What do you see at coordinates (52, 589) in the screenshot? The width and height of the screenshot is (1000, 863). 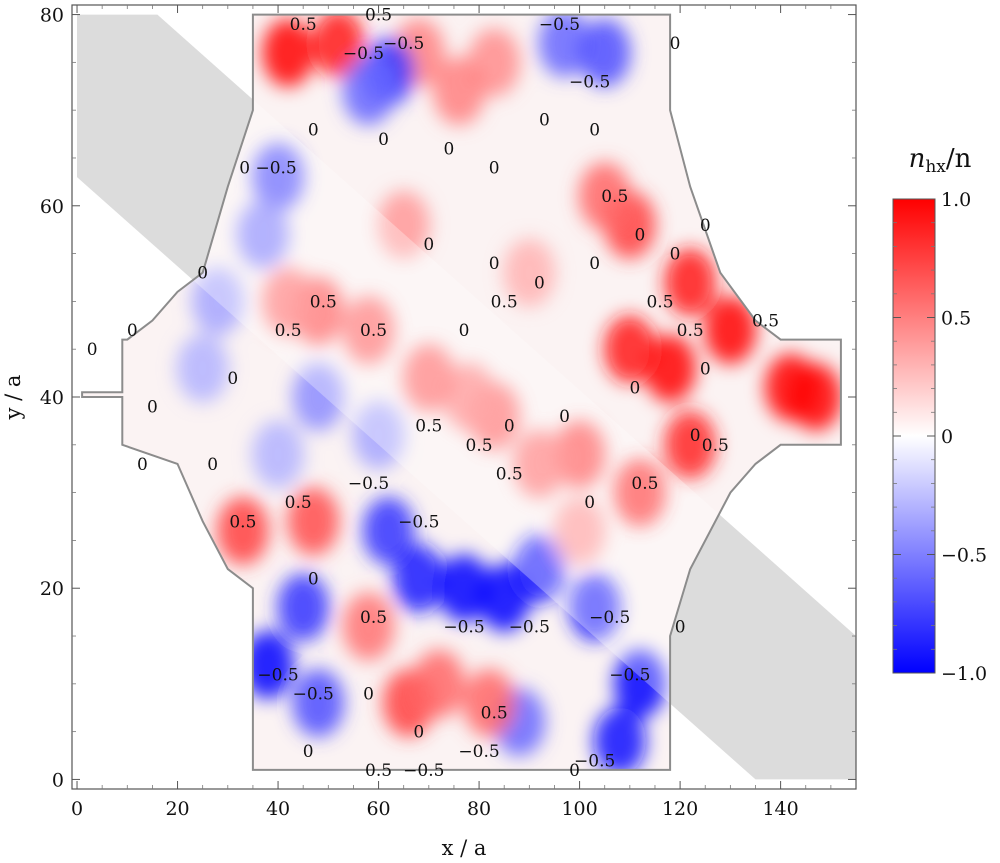 I see `y-tick-label: 20` at bounding box center [52, 589].